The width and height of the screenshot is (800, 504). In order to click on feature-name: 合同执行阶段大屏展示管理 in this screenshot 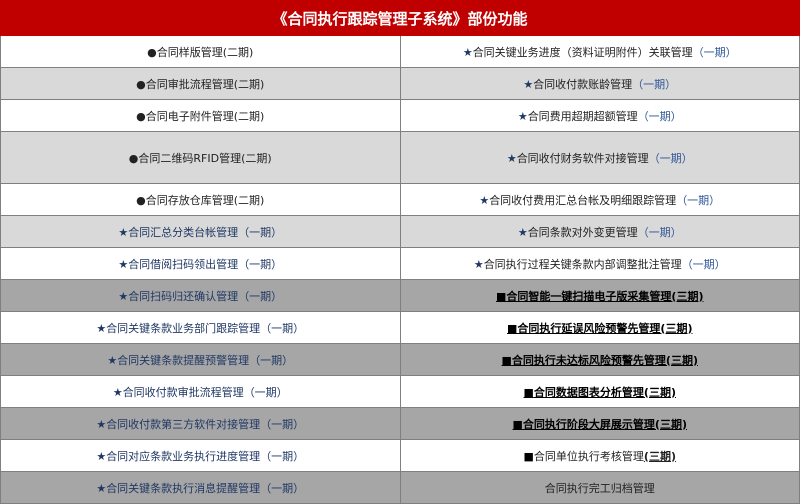, I will do `click(588, 424)`.